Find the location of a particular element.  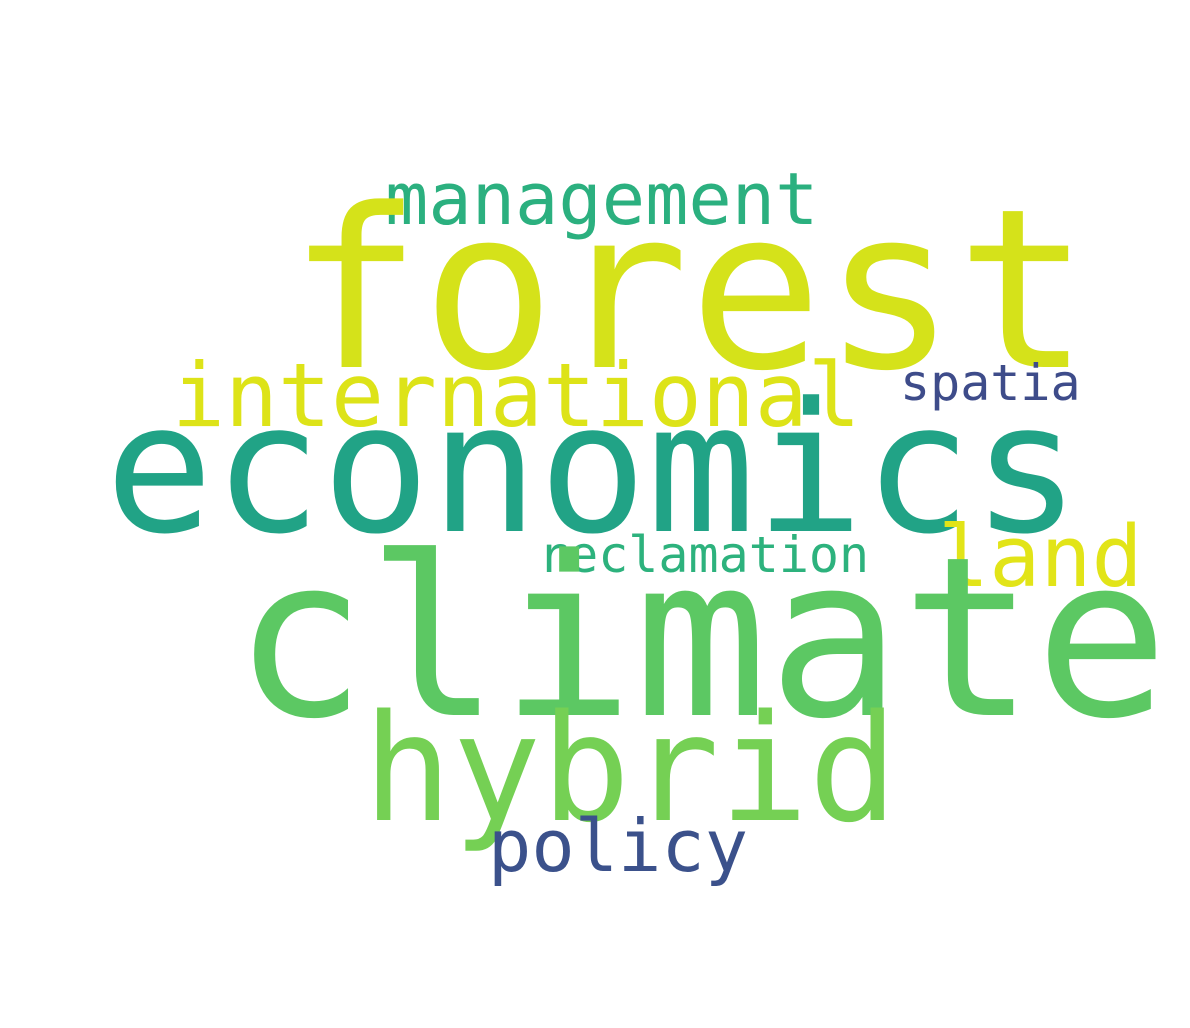

word-international: international is located at coordinates (516, 395).